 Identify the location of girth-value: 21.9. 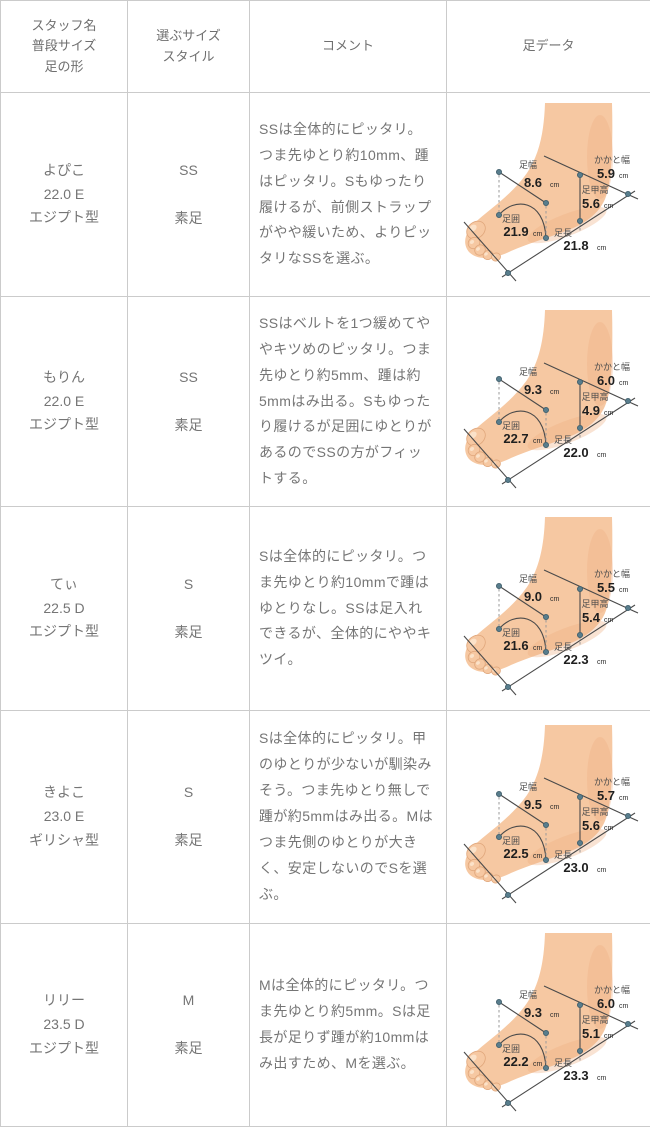
(515, 231).